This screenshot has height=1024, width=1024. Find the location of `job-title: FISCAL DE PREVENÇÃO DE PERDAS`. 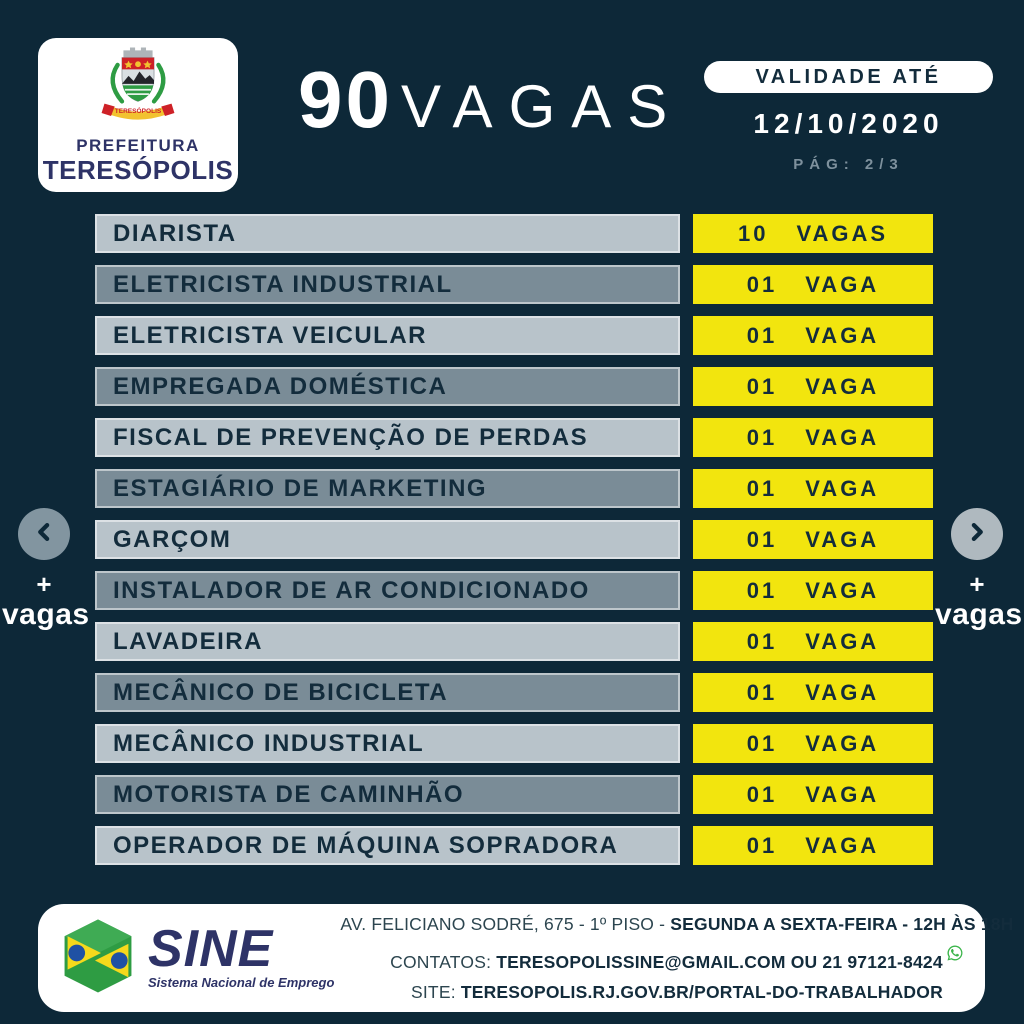

job-title: FISCAL DE PREVENÇÃO DE PERDAS is located at coordinates (351, 437).